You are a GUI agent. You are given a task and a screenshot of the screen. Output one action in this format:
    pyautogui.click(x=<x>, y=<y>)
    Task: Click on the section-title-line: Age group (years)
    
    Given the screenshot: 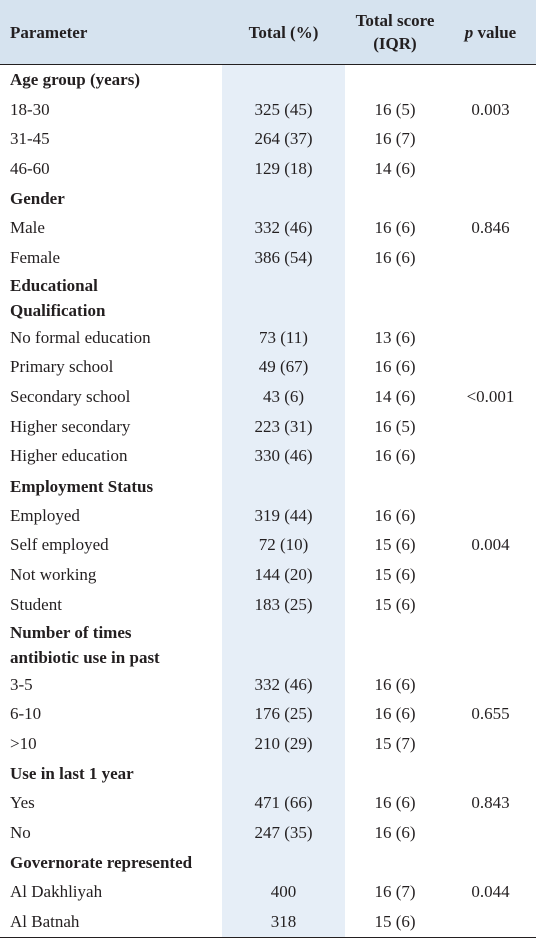 What is the action you would take?
    pyautogui.click(x=75, y=80)
    